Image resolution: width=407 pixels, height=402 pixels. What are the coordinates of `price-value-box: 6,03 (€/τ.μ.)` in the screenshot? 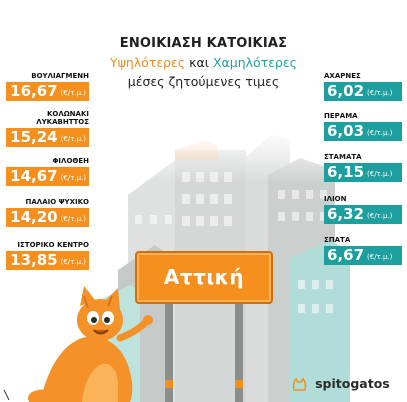 It's located at (363, 131).